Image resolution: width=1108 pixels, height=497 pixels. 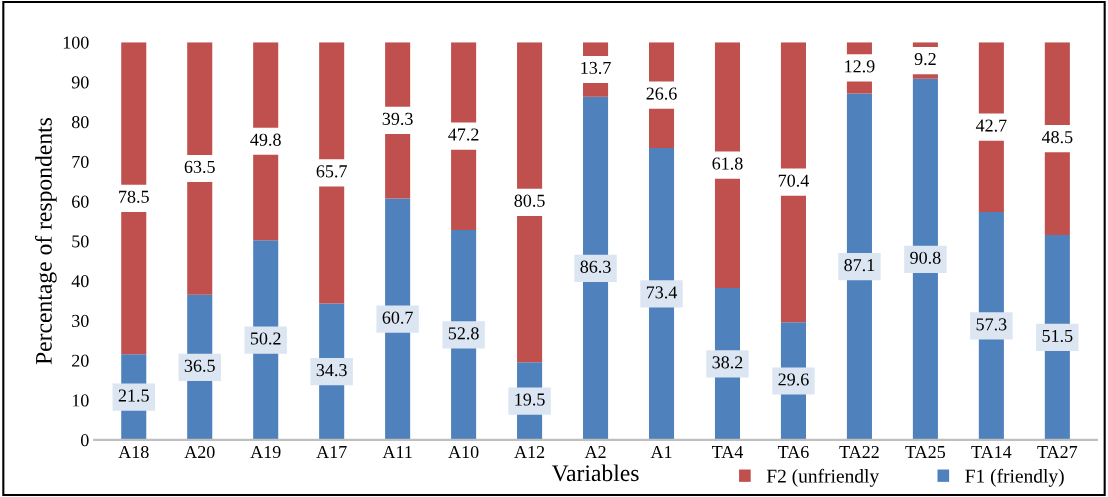 I want to click on data-label: 42.7, so click(x=991, y=125).